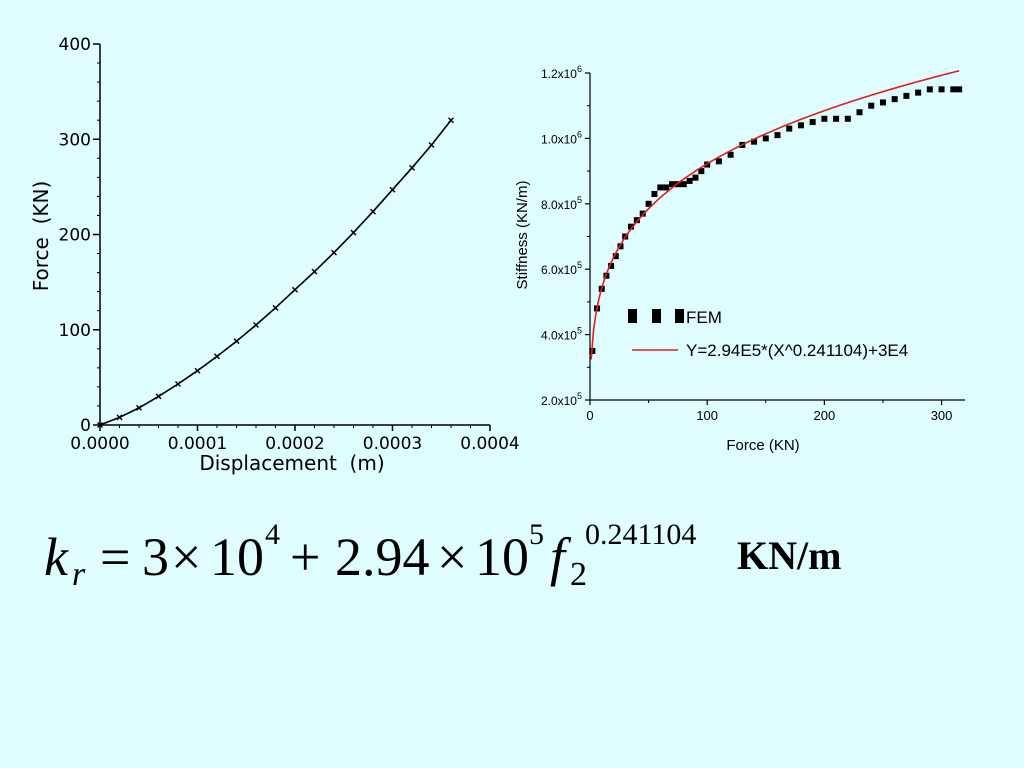 This screenshot has width=1024, height=768. What do you see at coordinates (561, 137) in the screenshot?
I see `chart2-y-tick-label: 1.0x10⁶` at bounding box center [561, 137].